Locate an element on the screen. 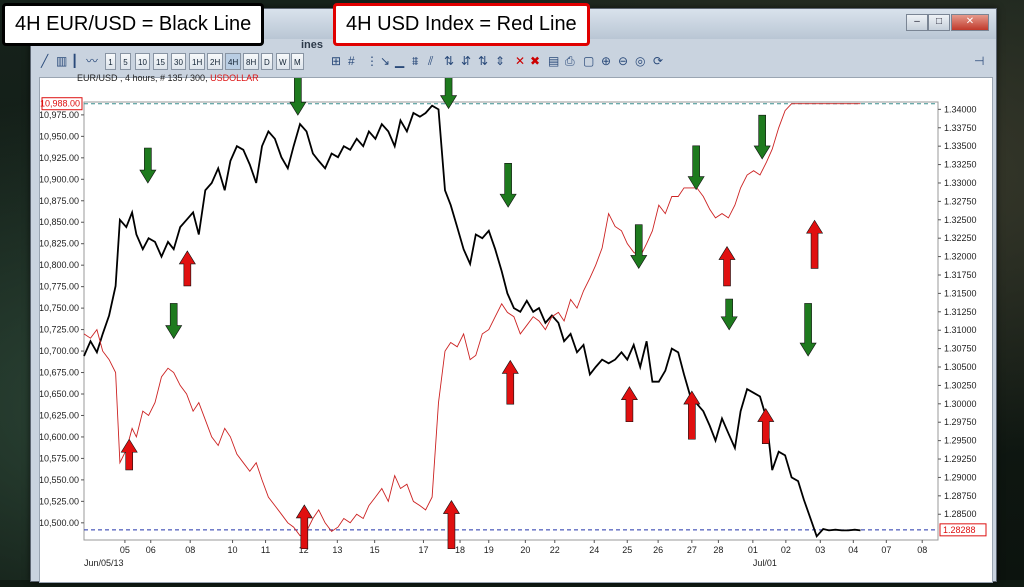  right-axis-tick-label: 1.32250 is located at coordinates (960, 238).